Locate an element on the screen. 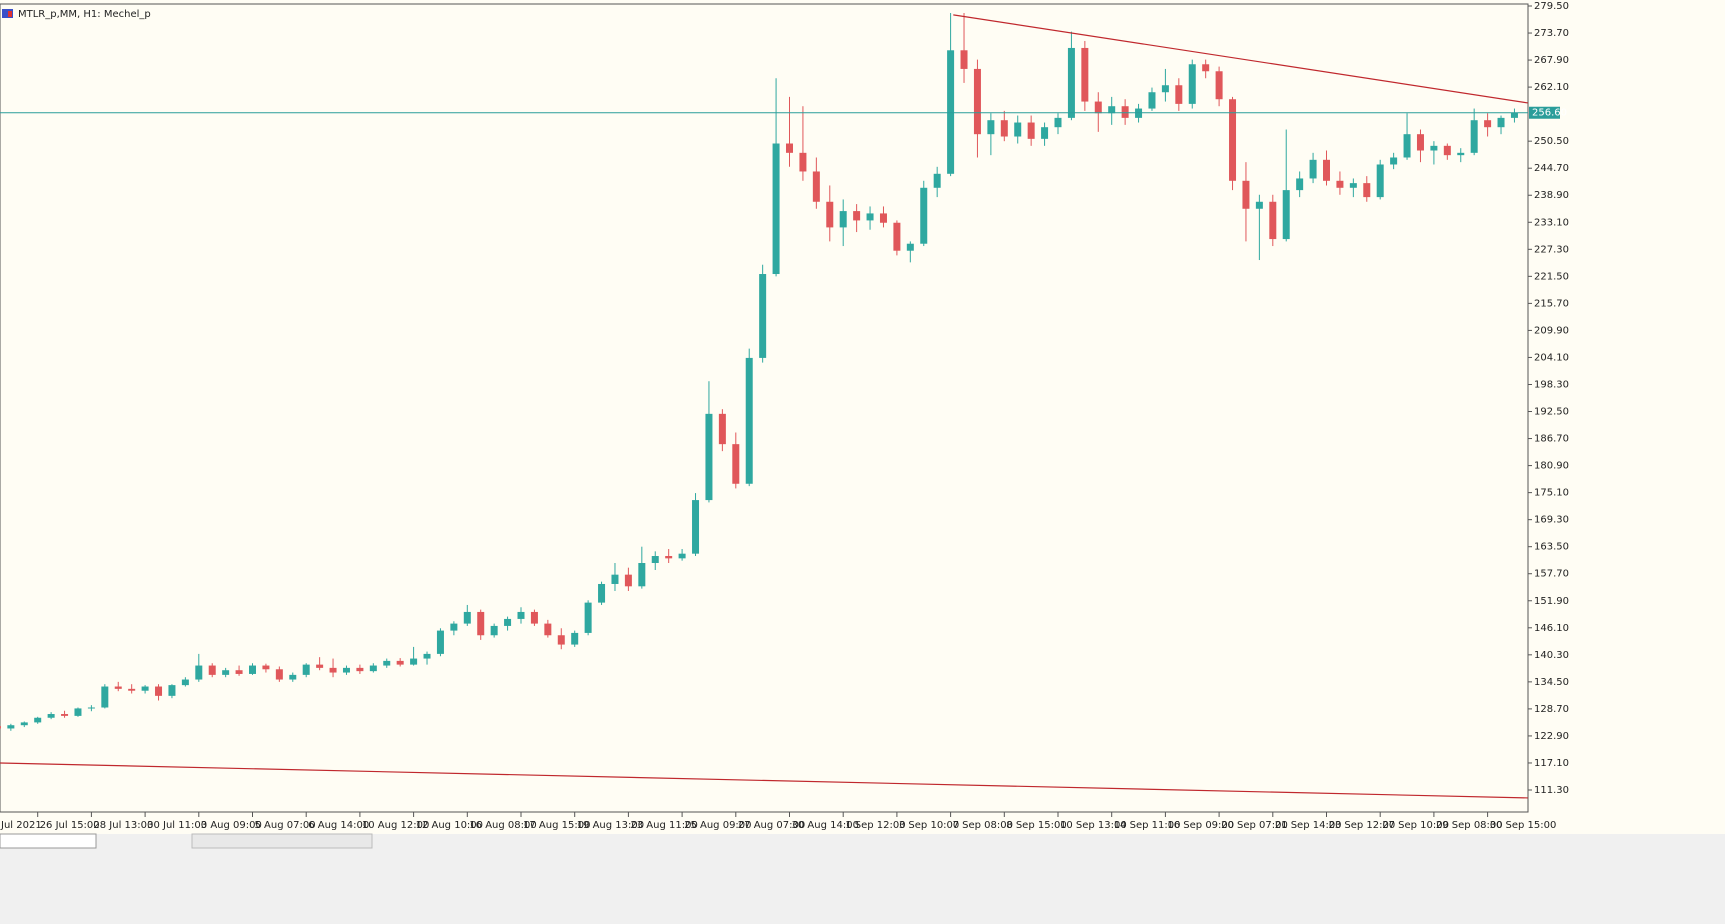 This screenshot has height=924, width=1725. y-tick-label: 221.50 is located at coordinates (1551, 276).